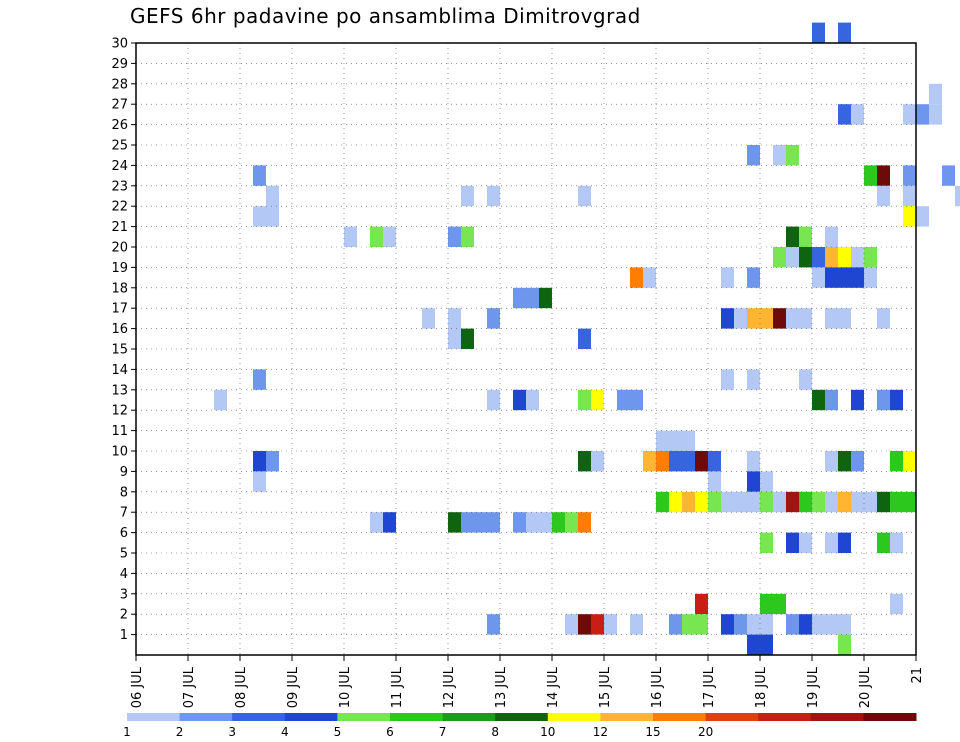  I want to click on x-tick-label: 20 JUL, so click(865, 687).